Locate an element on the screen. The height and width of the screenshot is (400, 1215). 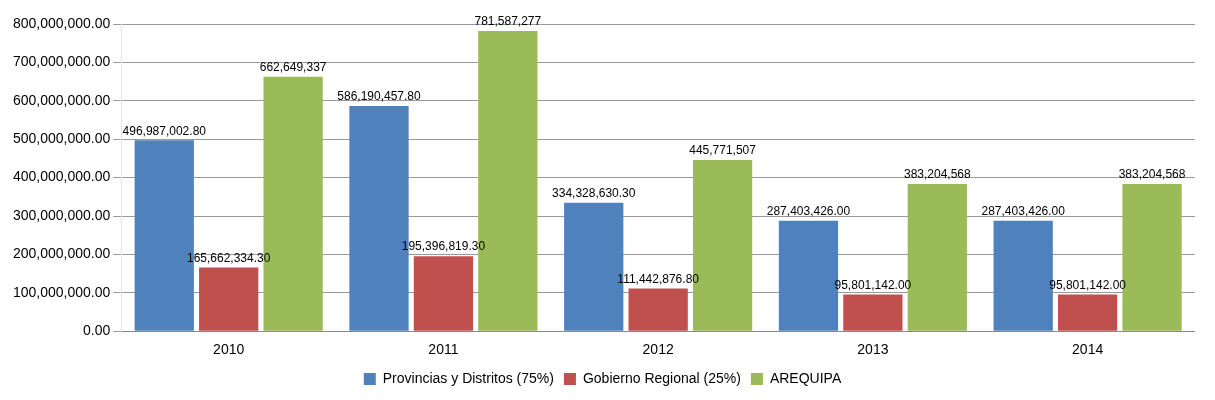
x-tick-label: 2013 is located at coordinates (873, 349).